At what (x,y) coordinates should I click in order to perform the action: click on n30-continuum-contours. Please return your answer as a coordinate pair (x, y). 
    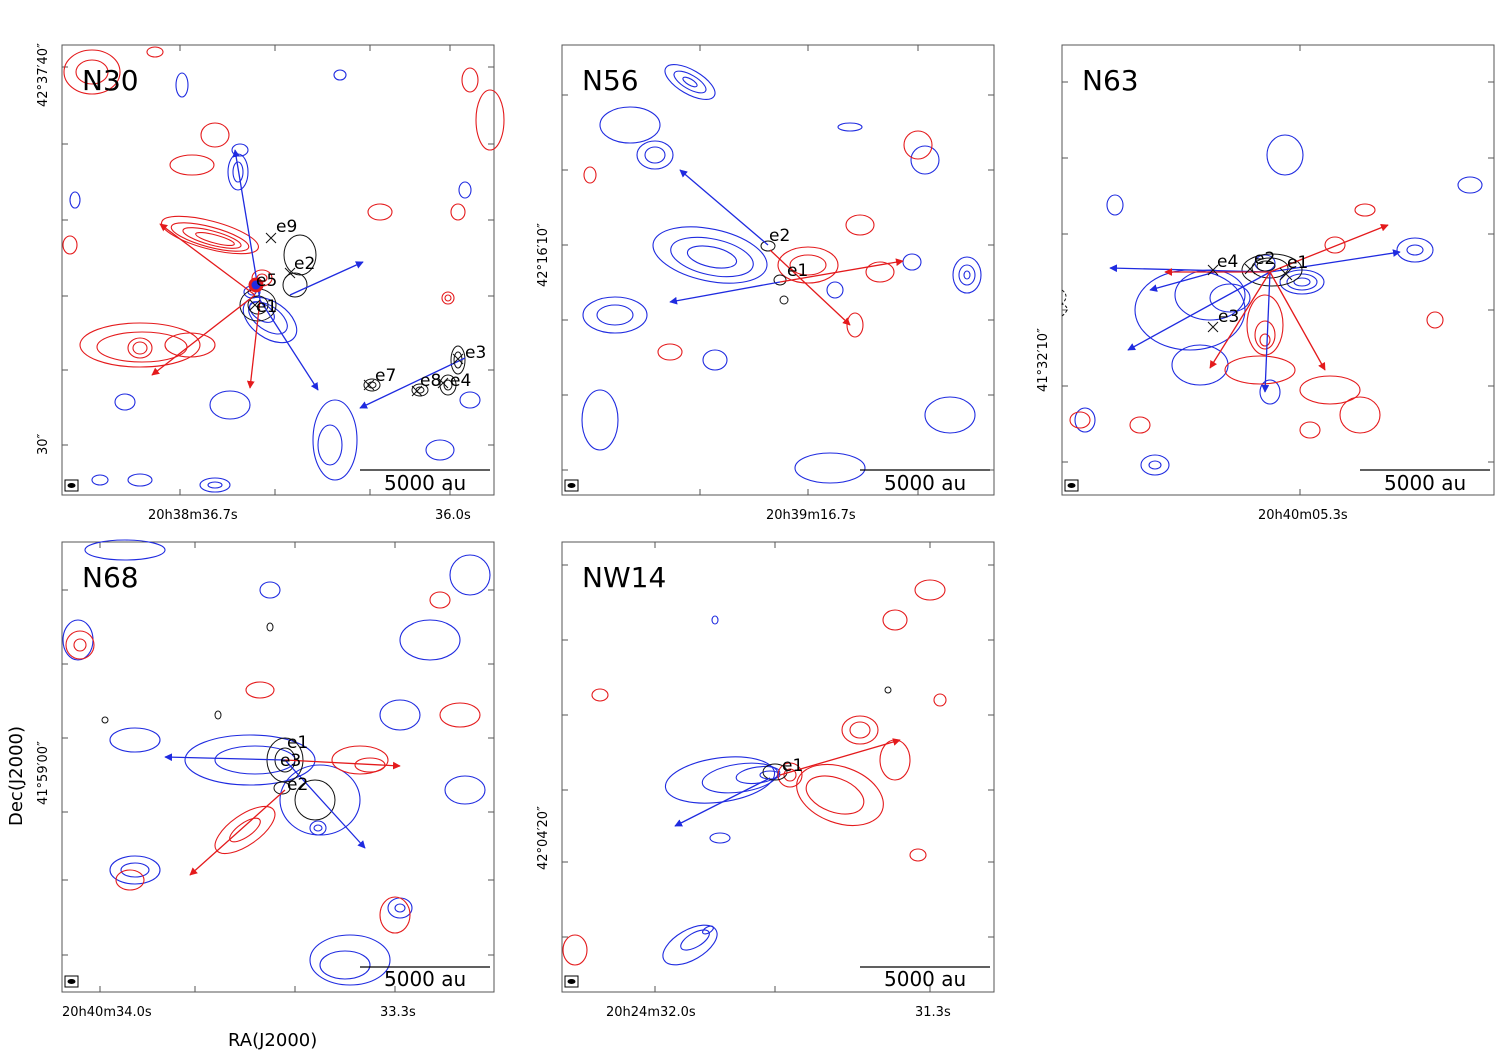
    Looking at the image, I should click on (352, 315).